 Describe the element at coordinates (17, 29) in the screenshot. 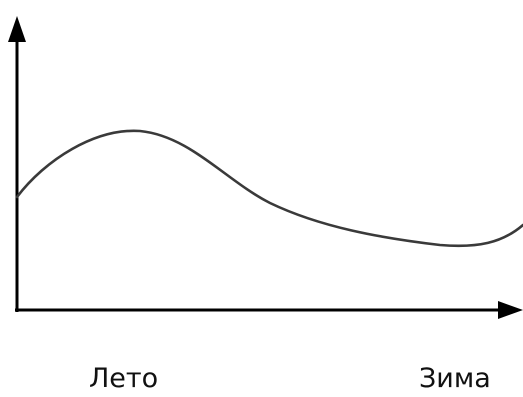

I see `y-axis-arrow-icon` at that location.